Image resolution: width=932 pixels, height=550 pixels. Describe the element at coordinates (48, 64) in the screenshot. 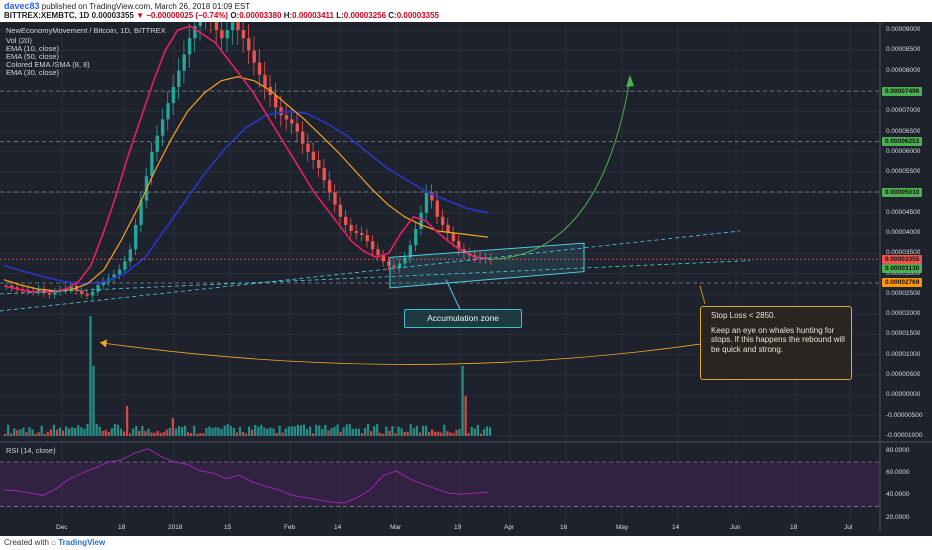

I see `legend-item-colored-ema: Colored EMA /SMA (8, 8)` at that location.